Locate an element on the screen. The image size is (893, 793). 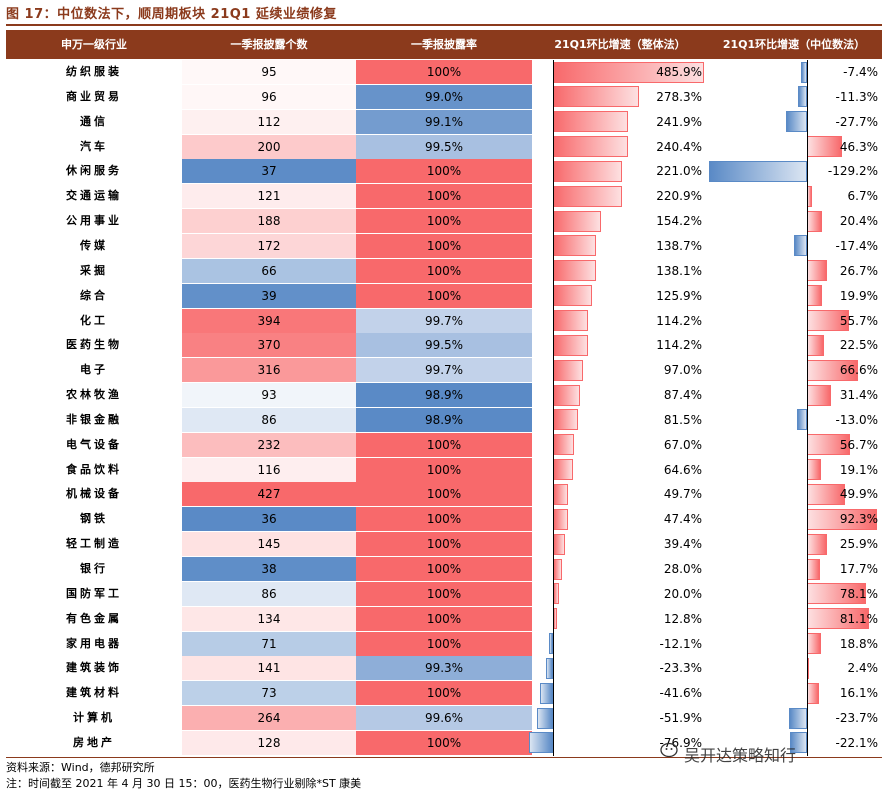
disclosure-count: 188 is located at coordinates (269, 221).